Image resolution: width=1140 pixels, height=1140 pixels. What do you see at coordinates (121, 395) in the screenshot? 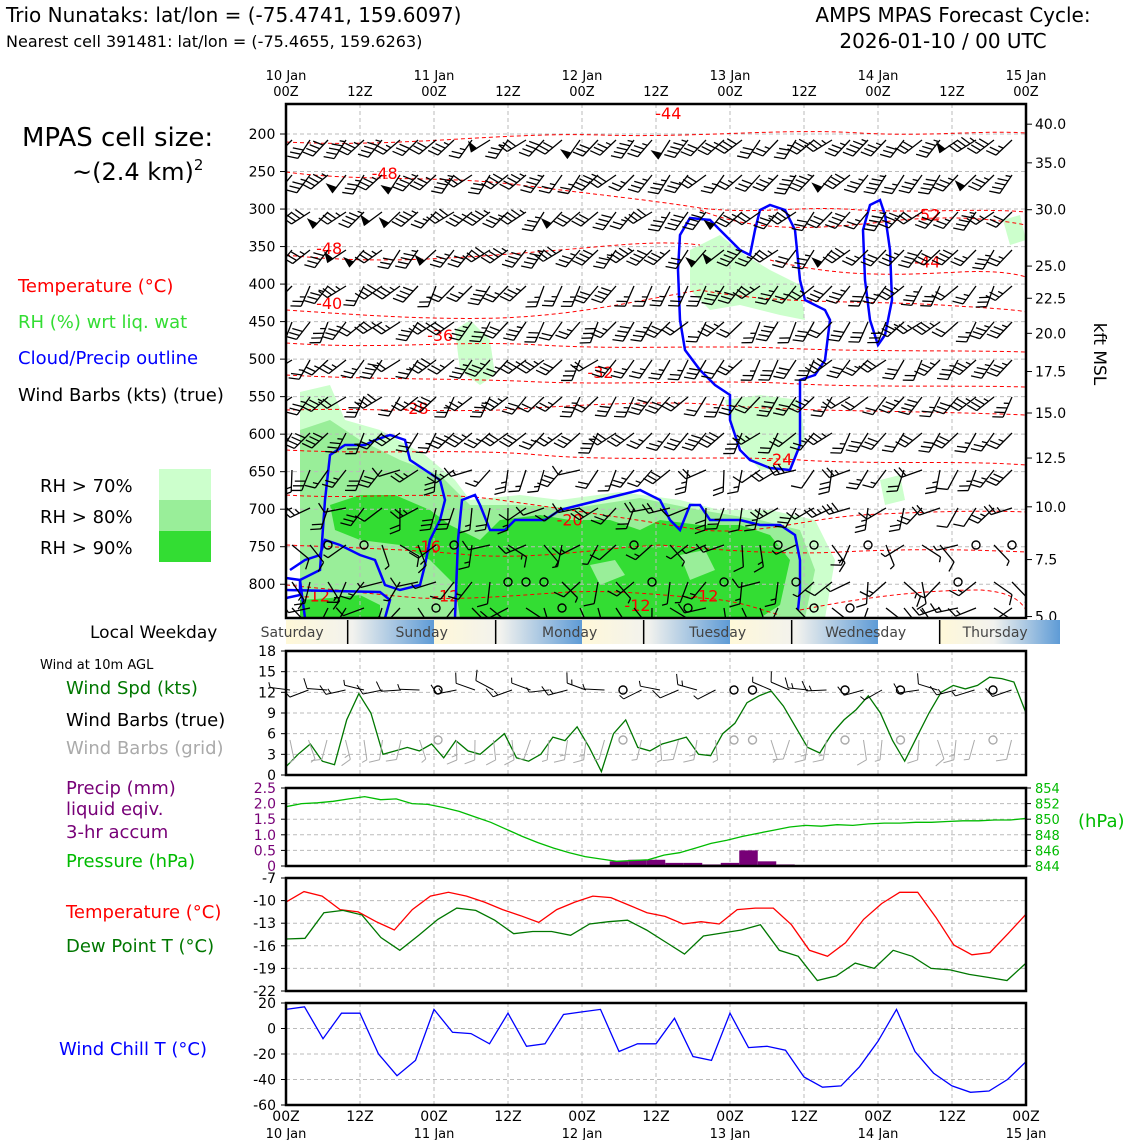
I see `legend-wind: Wind Barbs (kts) (true)` at bounding box center [121, 395].